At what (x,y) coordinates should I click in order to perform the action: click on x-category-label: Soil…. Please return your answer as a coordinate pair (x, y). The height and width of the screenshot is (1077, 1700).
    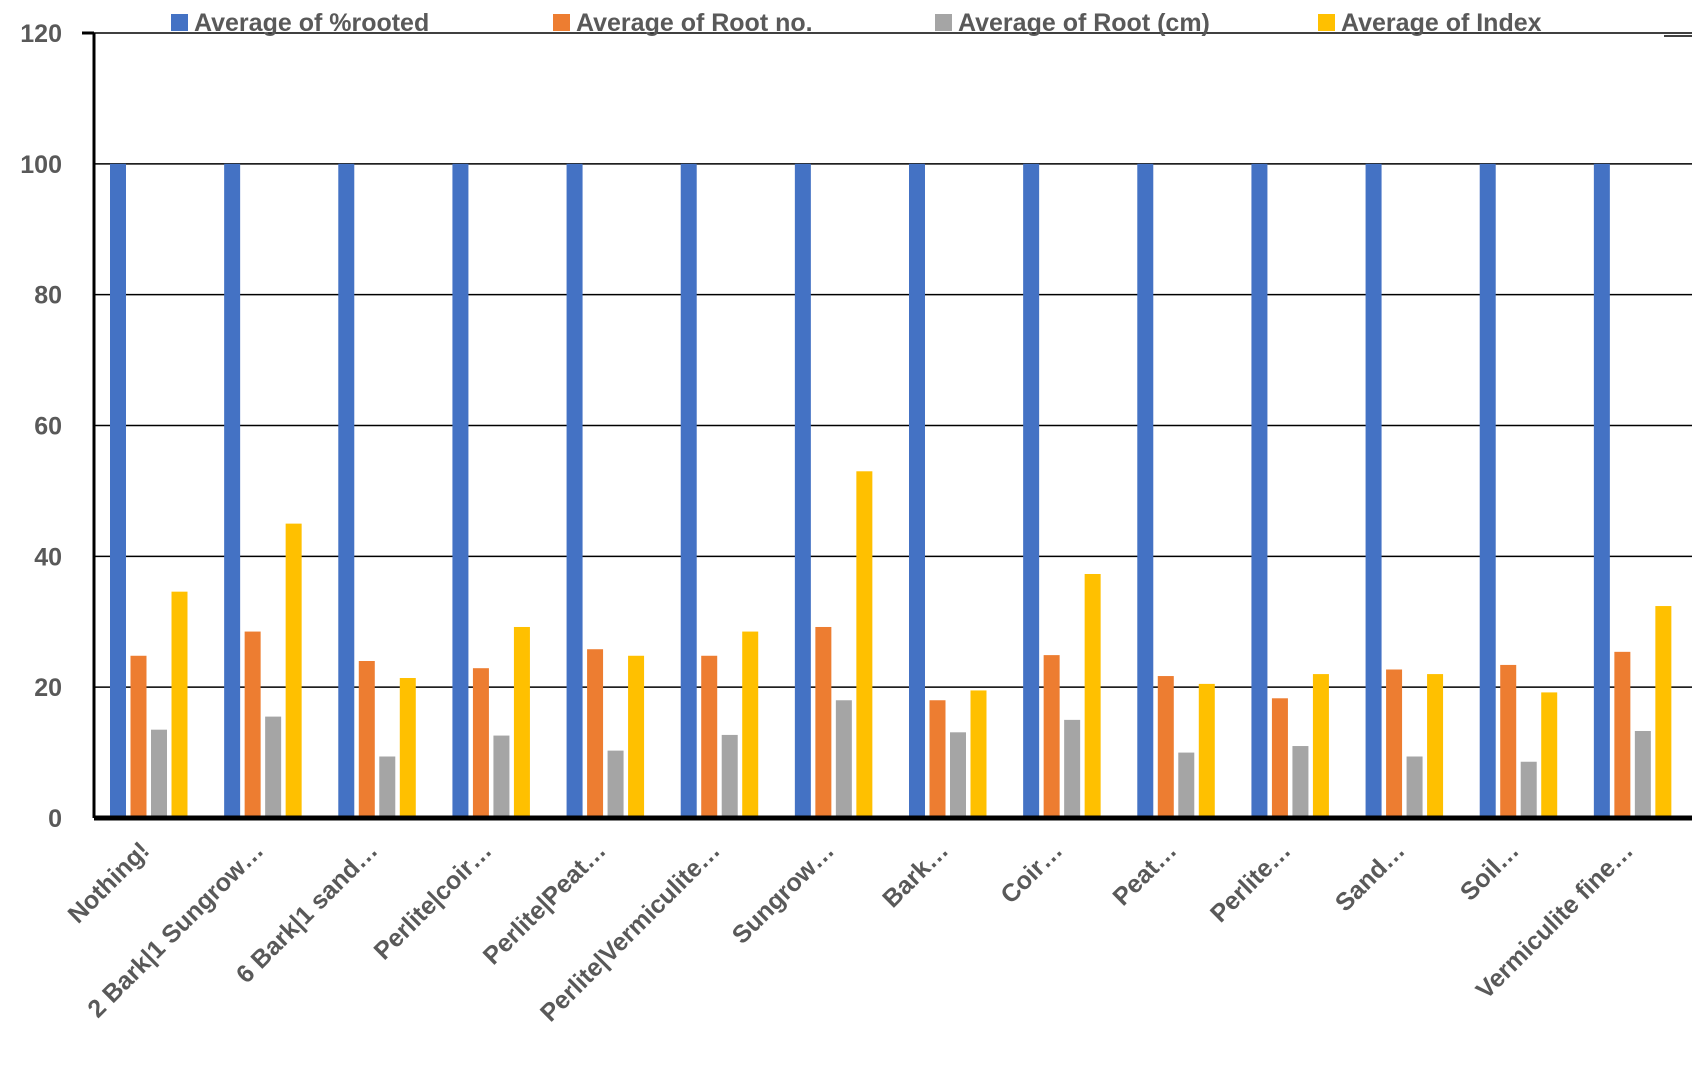
    Looking at the image, I should click on (1490, 871).